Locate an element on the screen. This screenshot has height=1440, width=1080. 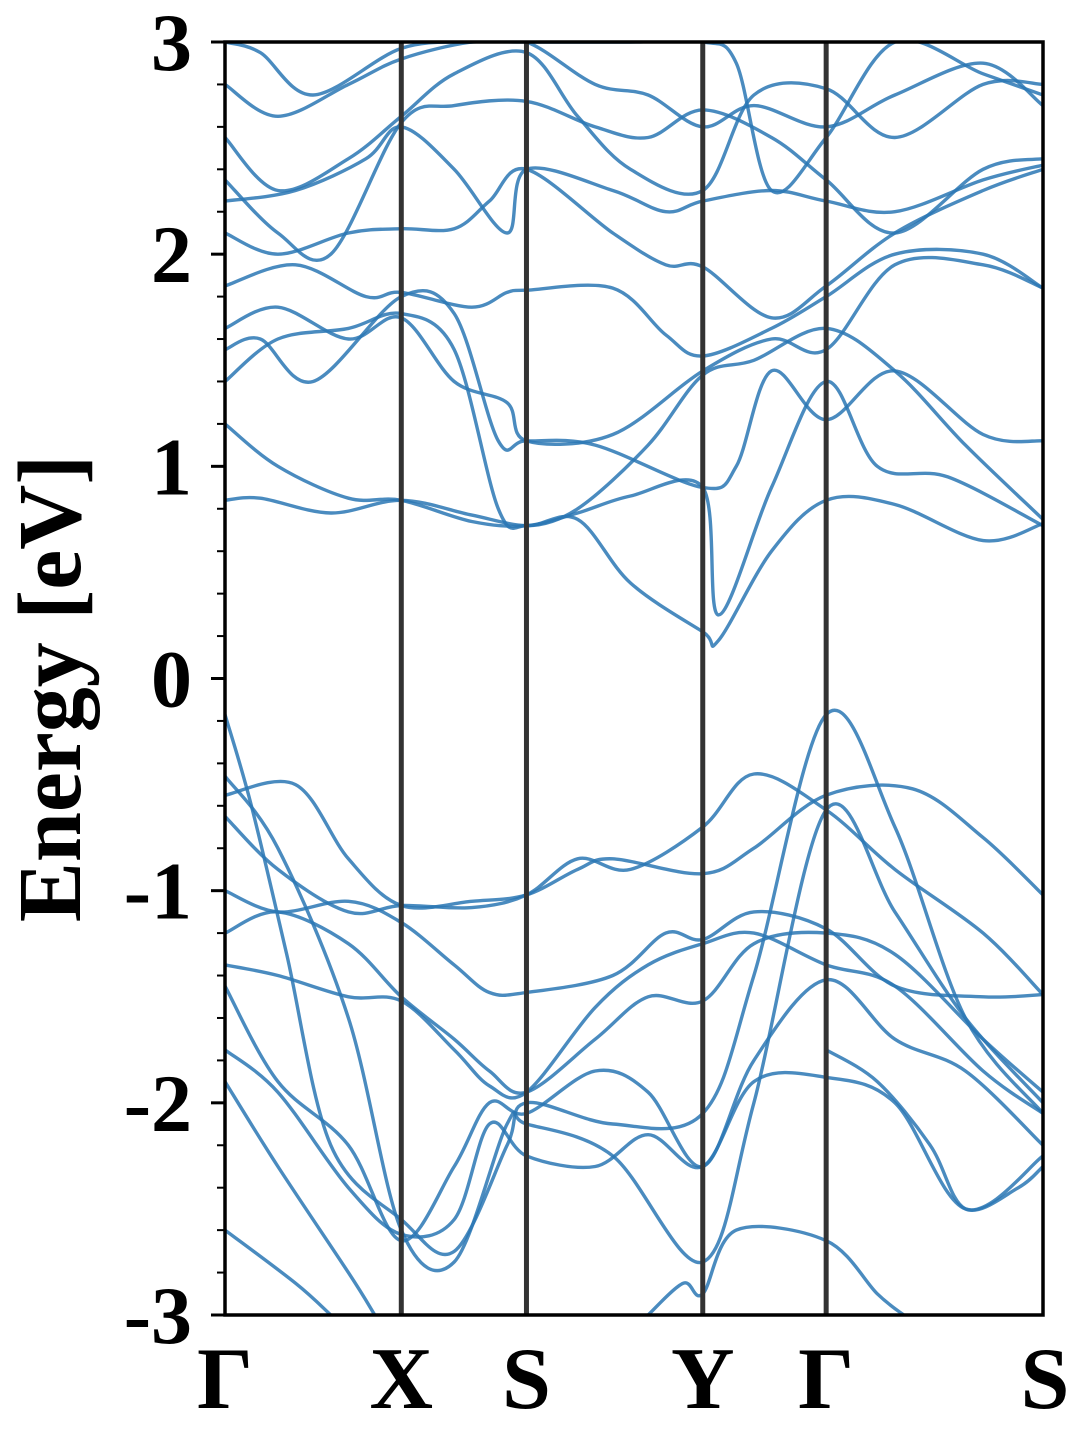
x-tick-label: Y is located at coordinates (703, 1379).